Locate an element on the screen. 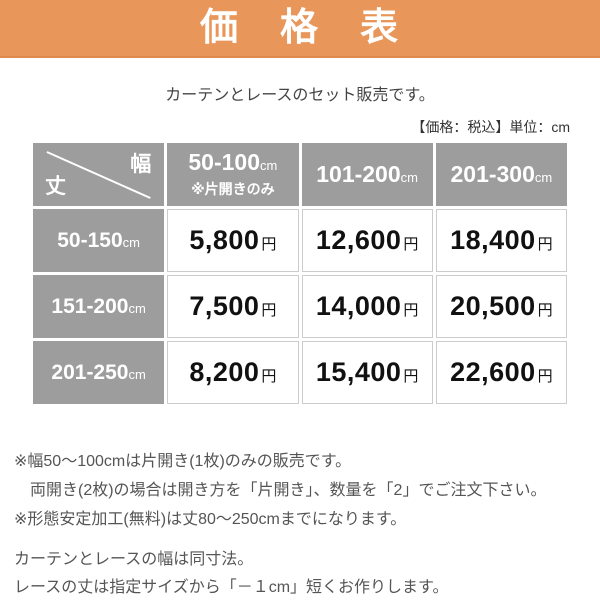  price-cell: 20,500 円 is located at coordinates (501, 306).